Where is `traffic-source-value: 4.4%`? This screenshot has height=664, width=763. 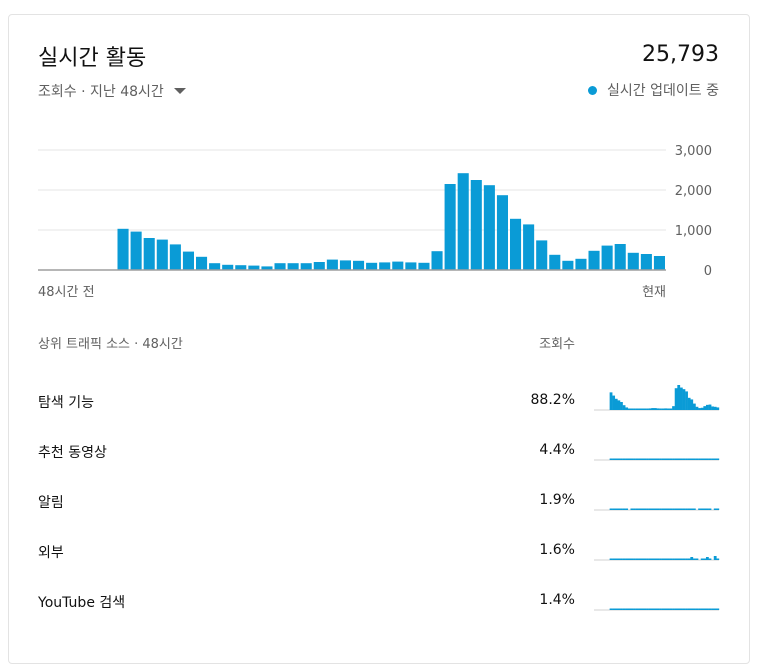 traffic-source-value: 4.4% is located at coordinates (557, 450).